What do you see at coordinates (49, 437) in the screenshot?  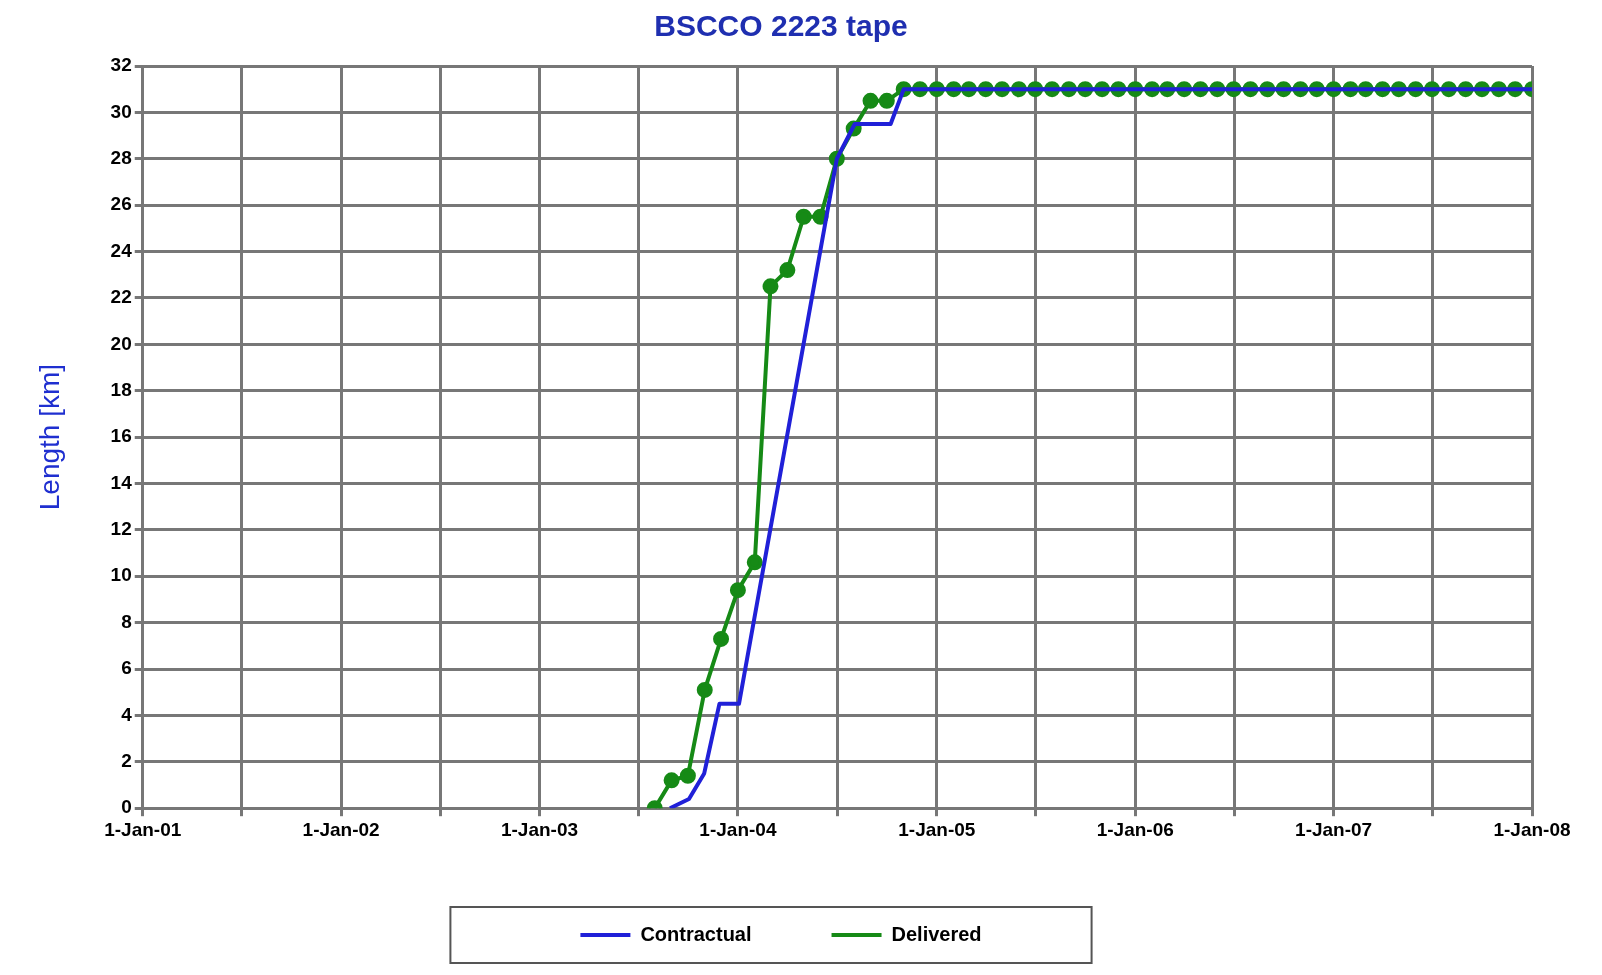 I see `y-axis-title: Length [km]` at bounding box center [49, 437].